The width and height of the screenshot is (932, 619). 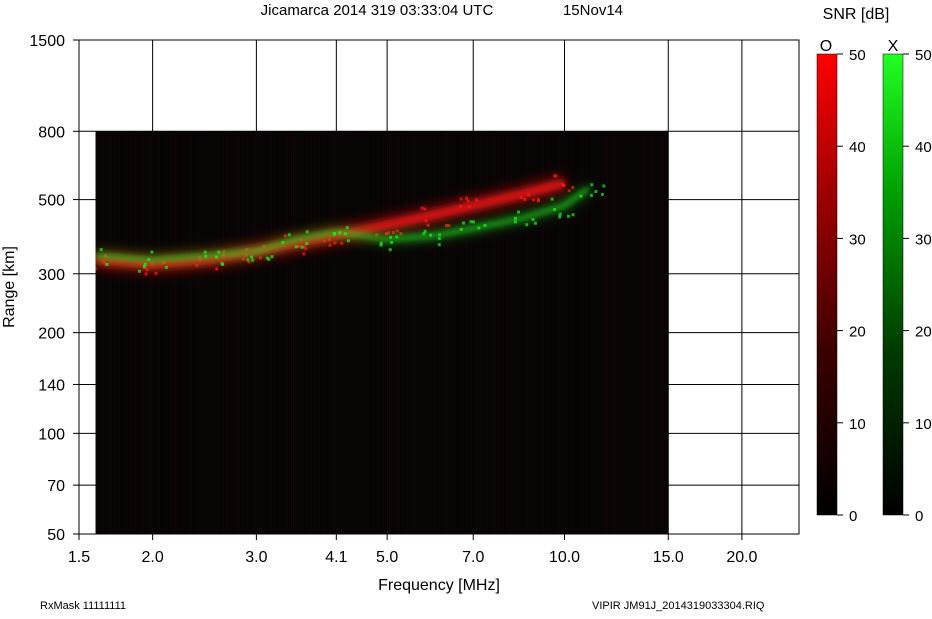 I want to click on colorbar-x, so click(x=893, y=284).